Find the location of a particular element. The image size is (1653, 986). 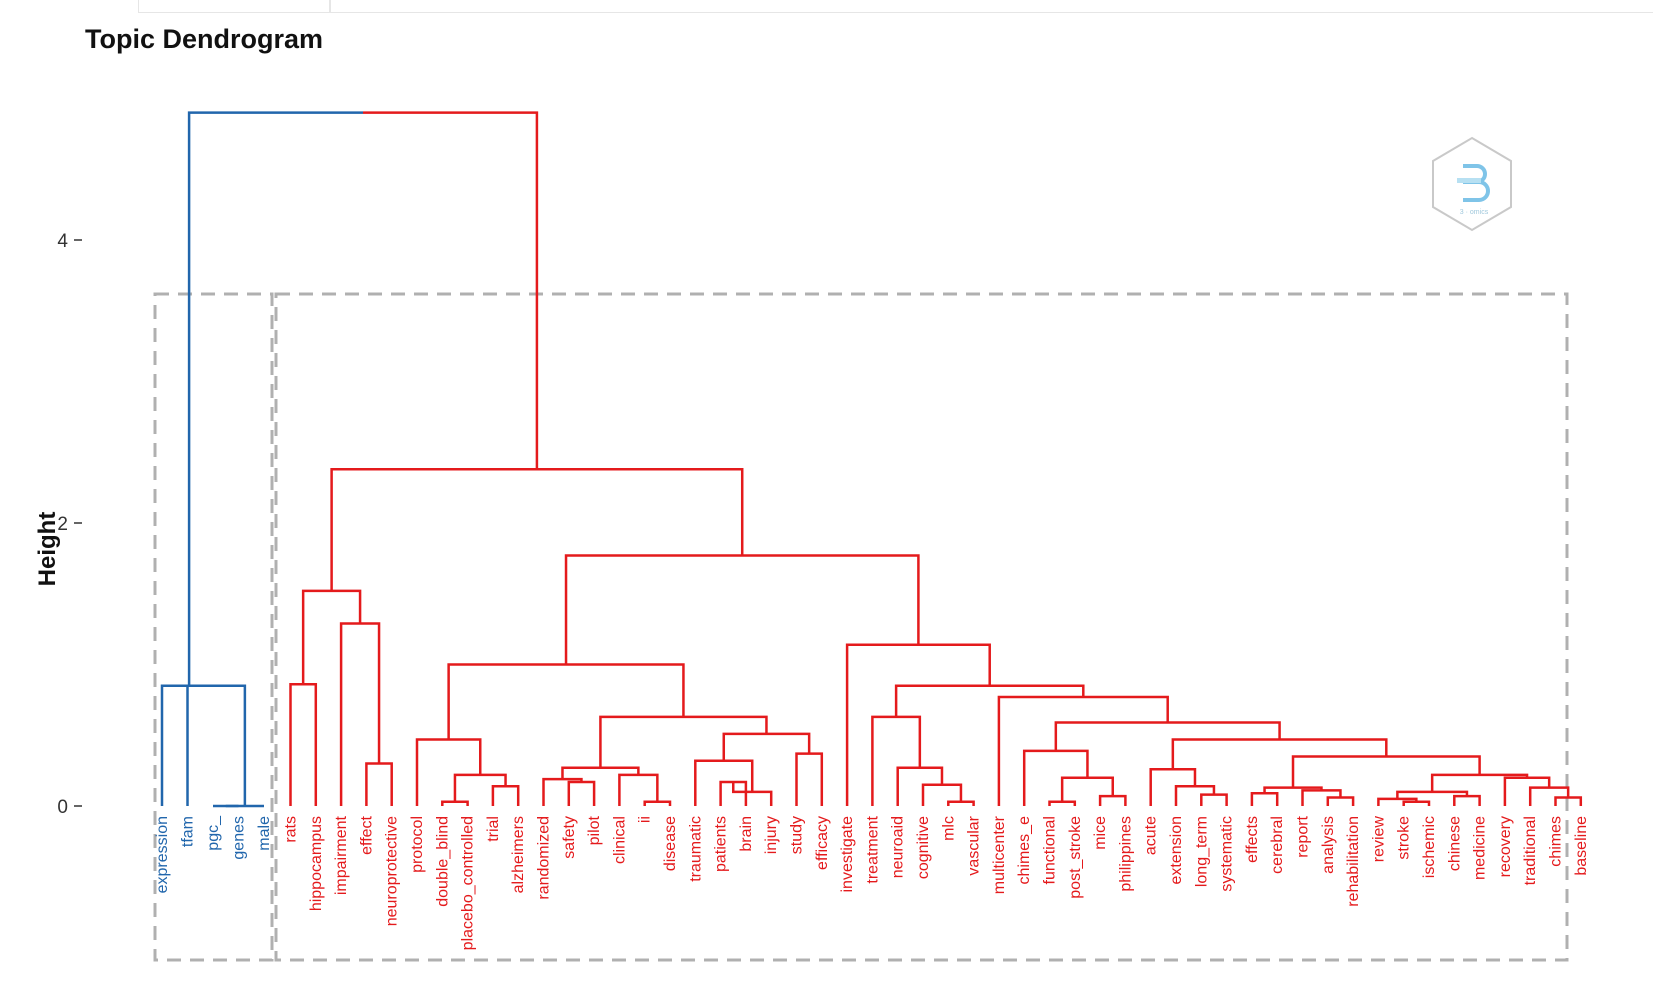

leaf-label: chinese is located at coordinates (1454, 843).